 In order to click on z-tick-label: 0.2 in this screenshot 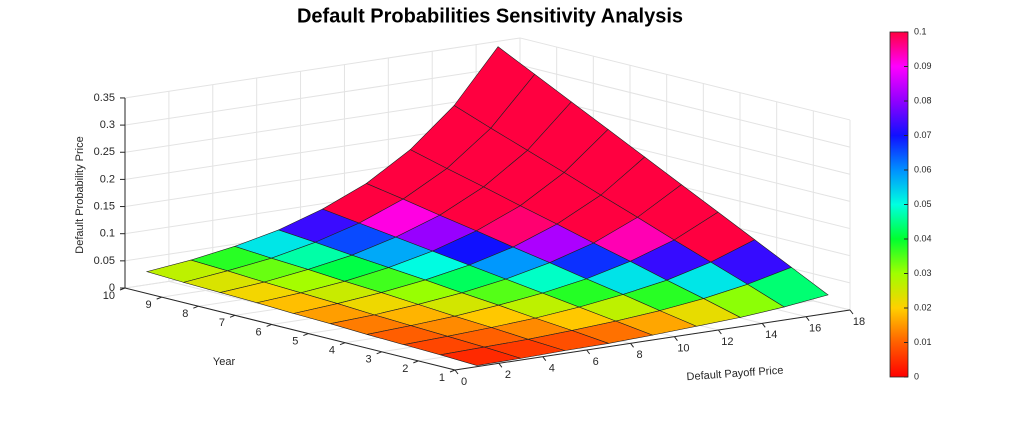, I will do `click(107, 179)`.